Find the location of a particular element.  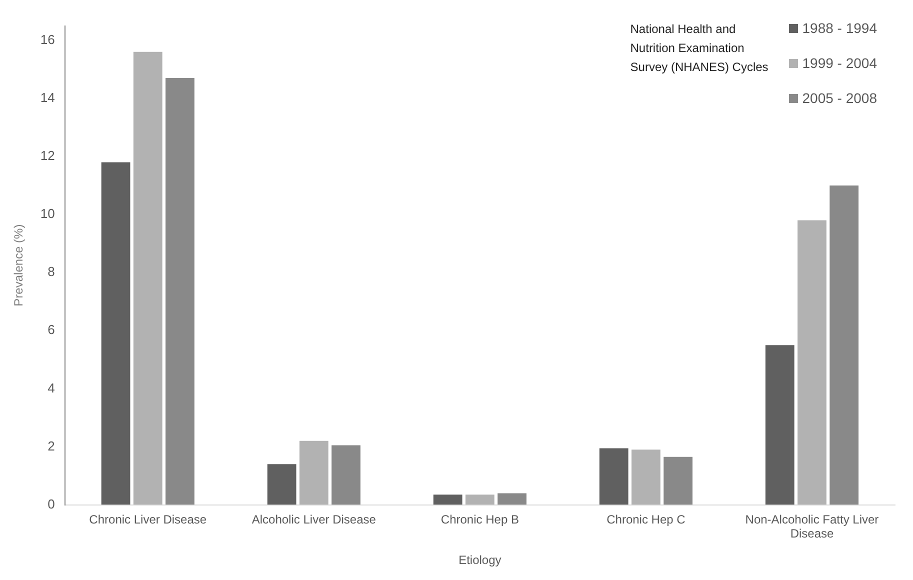

x-axis-title: Etiology is located at coordinates (480, 560).